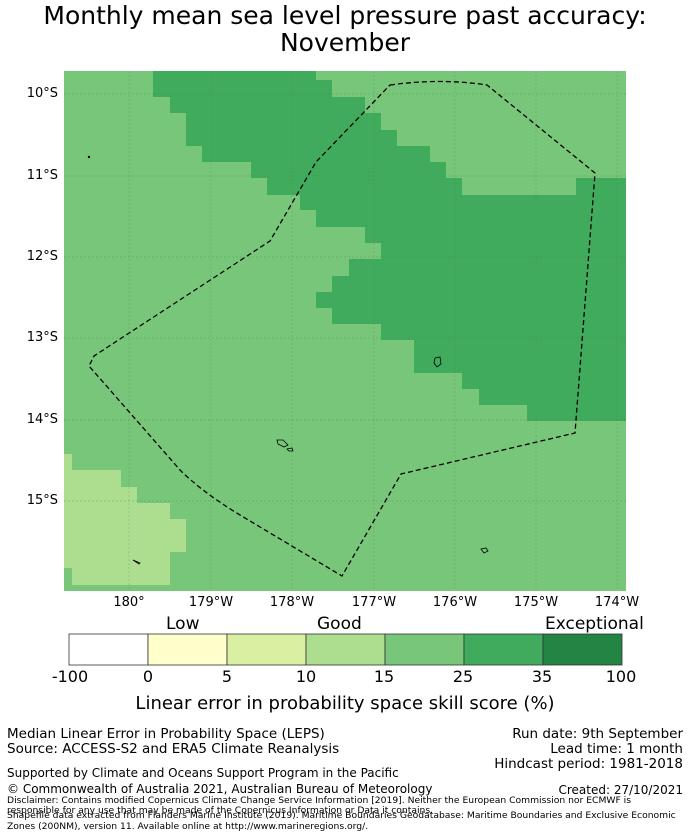 This screenshot has height=839, width=690. I want to click on colorbar-category-exceptional: Exceptional, so click(594, 624).